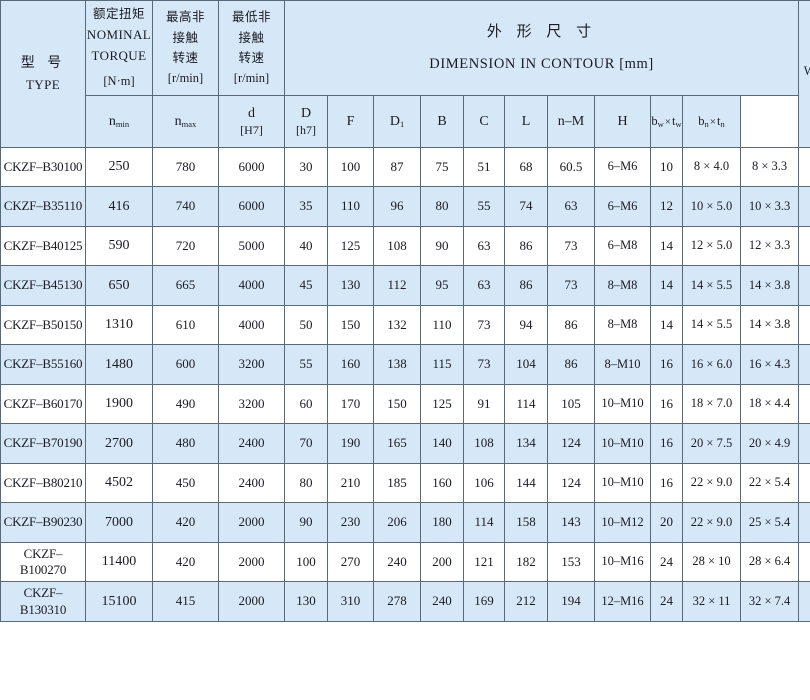 Image resolution: width=810 pixels, height=700 pixels. What do you see at coordinates (769, 404) in the screenshot?
I see `cell-bn-tn: 18 × 4.4` at bounding box center [769, 404].